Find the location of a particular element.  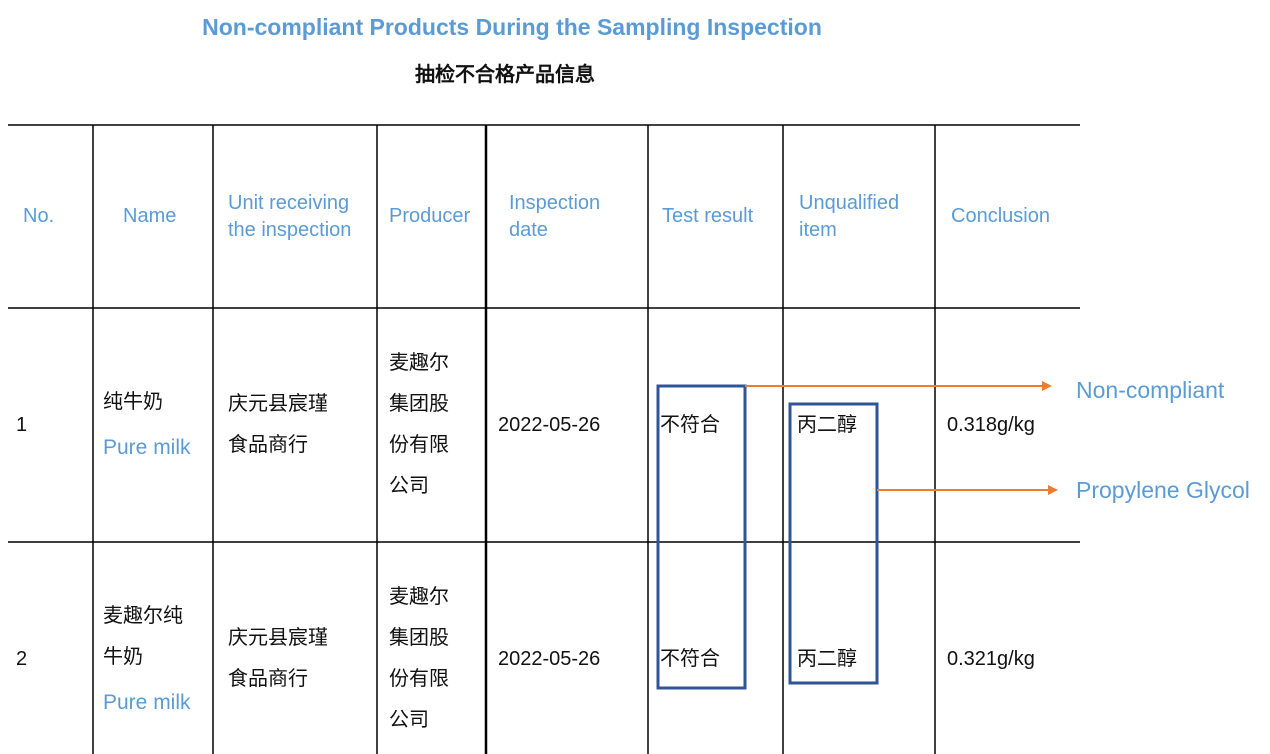

annotation: Non-compliant is located at coordinates (1150, 390).